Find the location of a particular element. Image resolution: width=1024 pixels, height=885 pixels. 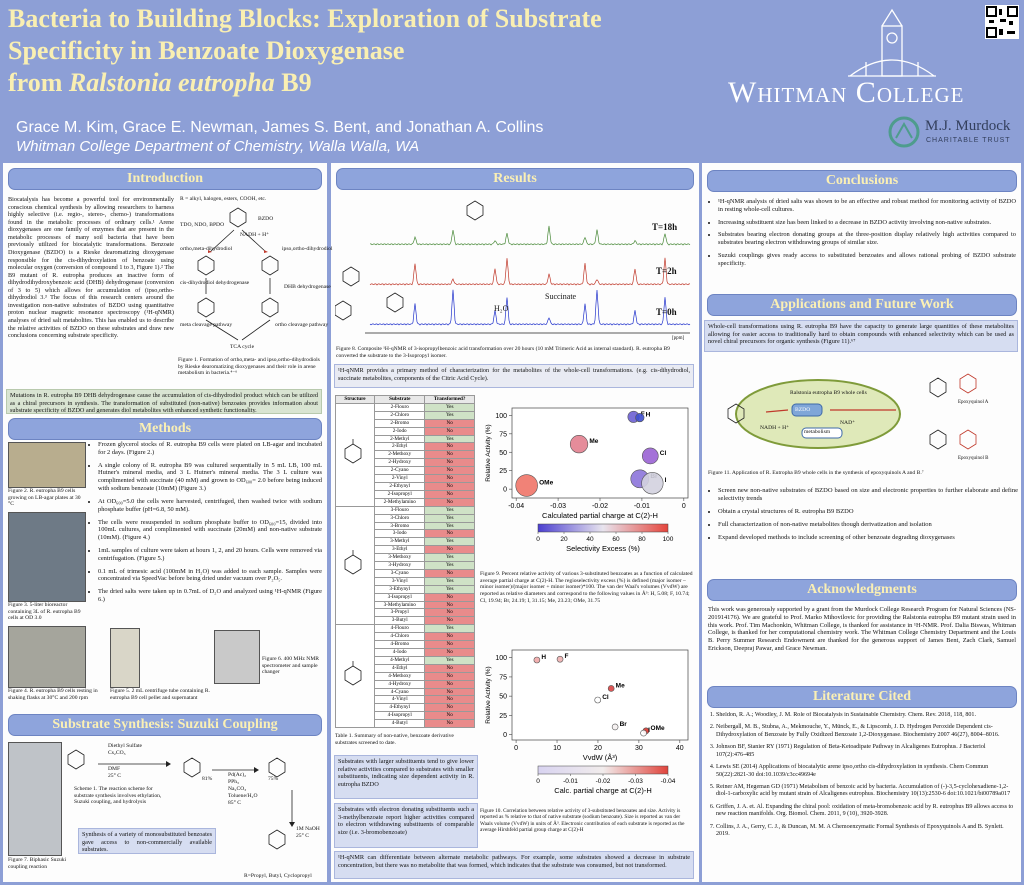

table-row: 2-Flouro Yes is located at coordinates (405, 454).